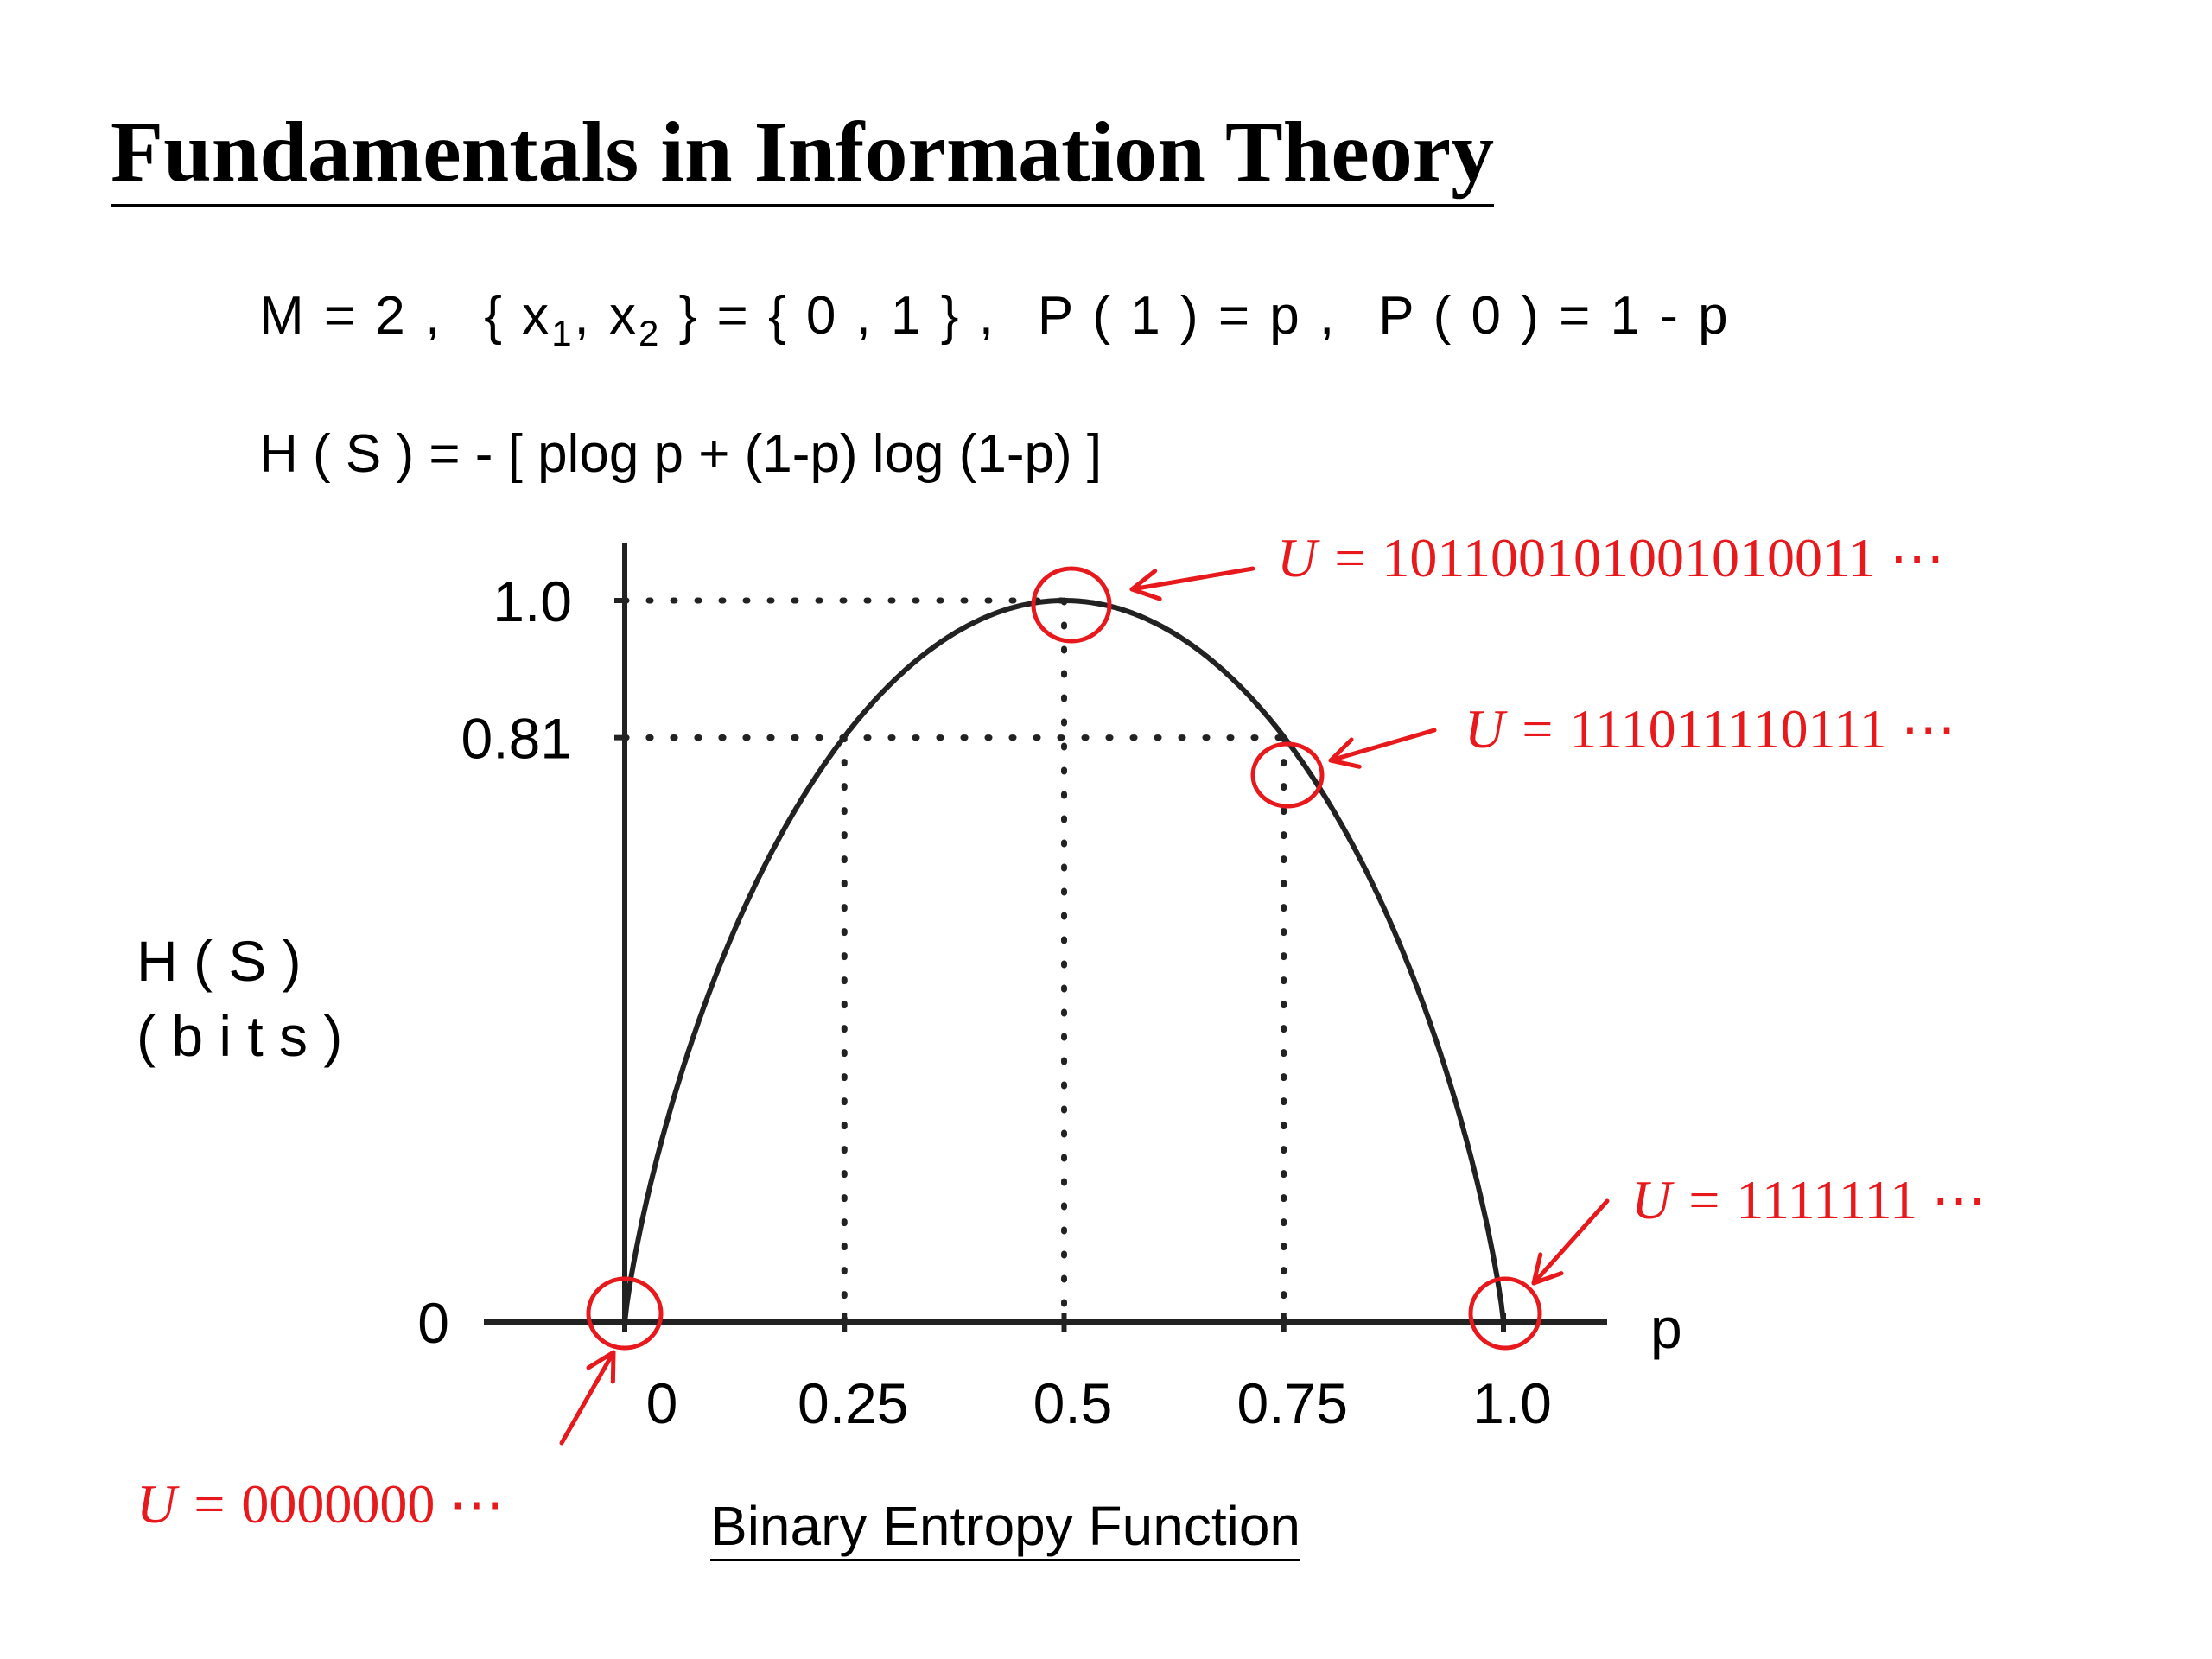 Image resolution: width=2212 pixels, height=1659 pixels. What do you see at coordinates (853, 1403) in the screenshot?
I see `x-tick-label: 0.25` at bounding box center [853, 1403].